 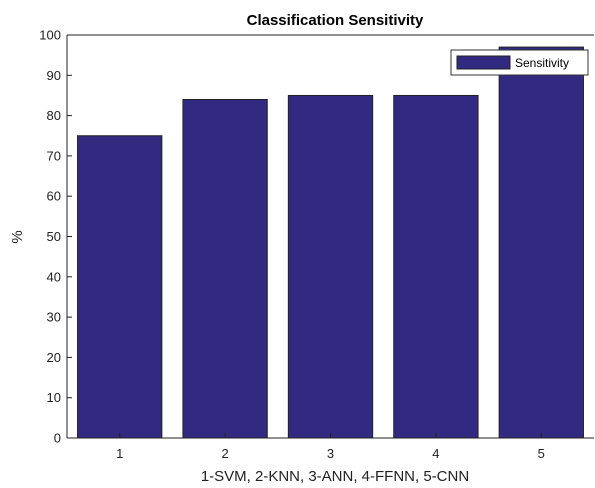 What do you see at coordinates (541, 453) in the screenshot?
I see `x-tick-label: 5` at bounding box center [541, 453].